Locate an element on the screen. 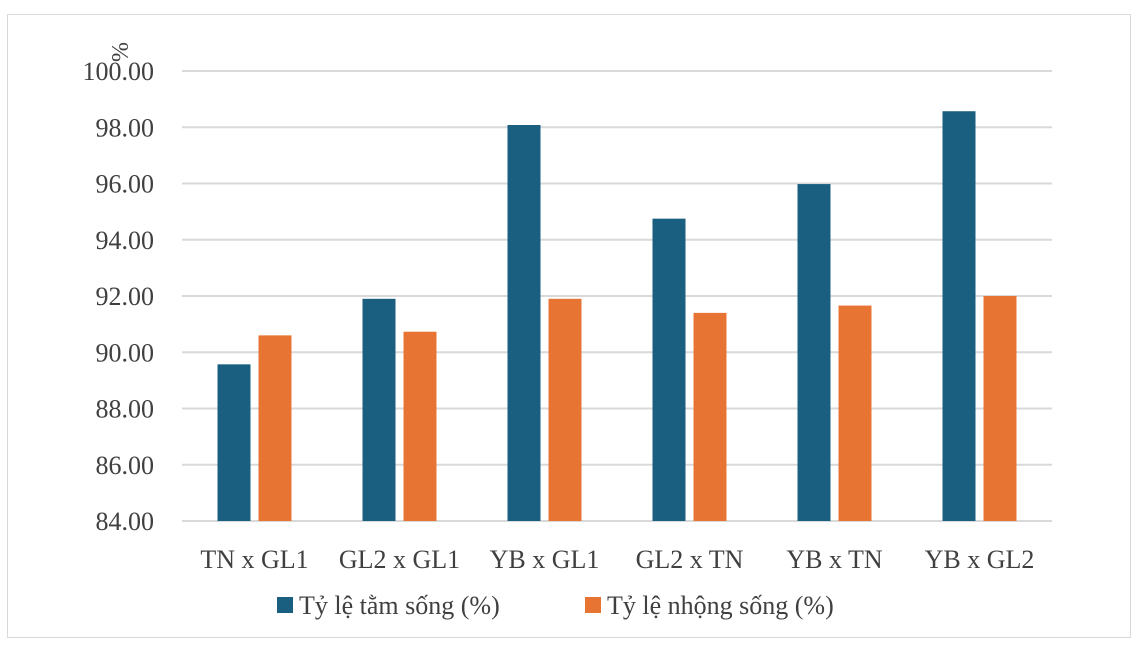 The height and width of the screenshot is (655, 1139). x-category-label: GL2 x GL1 is located at coordinates (399, 559).